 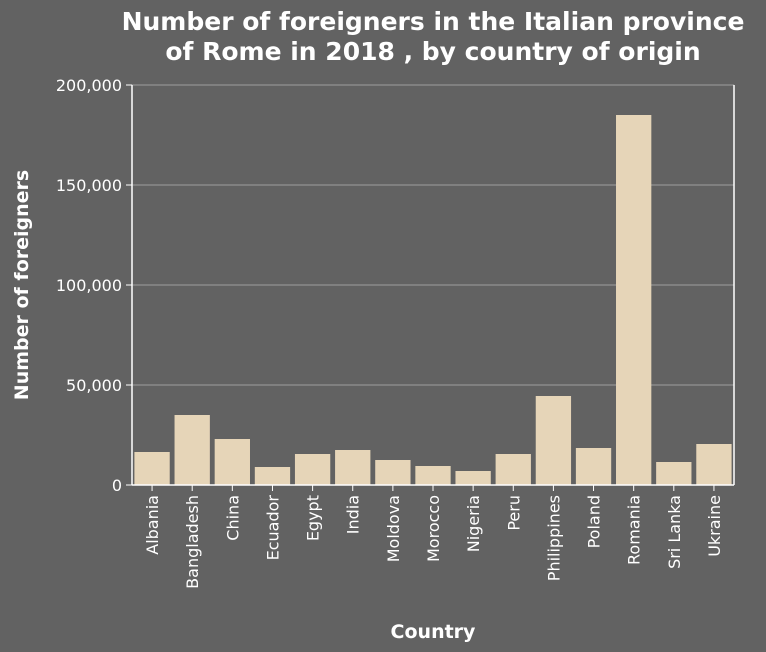 What do you see at coordinates (594, 521) in the screenshot?
I see `x-tick-label: Poland` at bounding box center [594, 521].